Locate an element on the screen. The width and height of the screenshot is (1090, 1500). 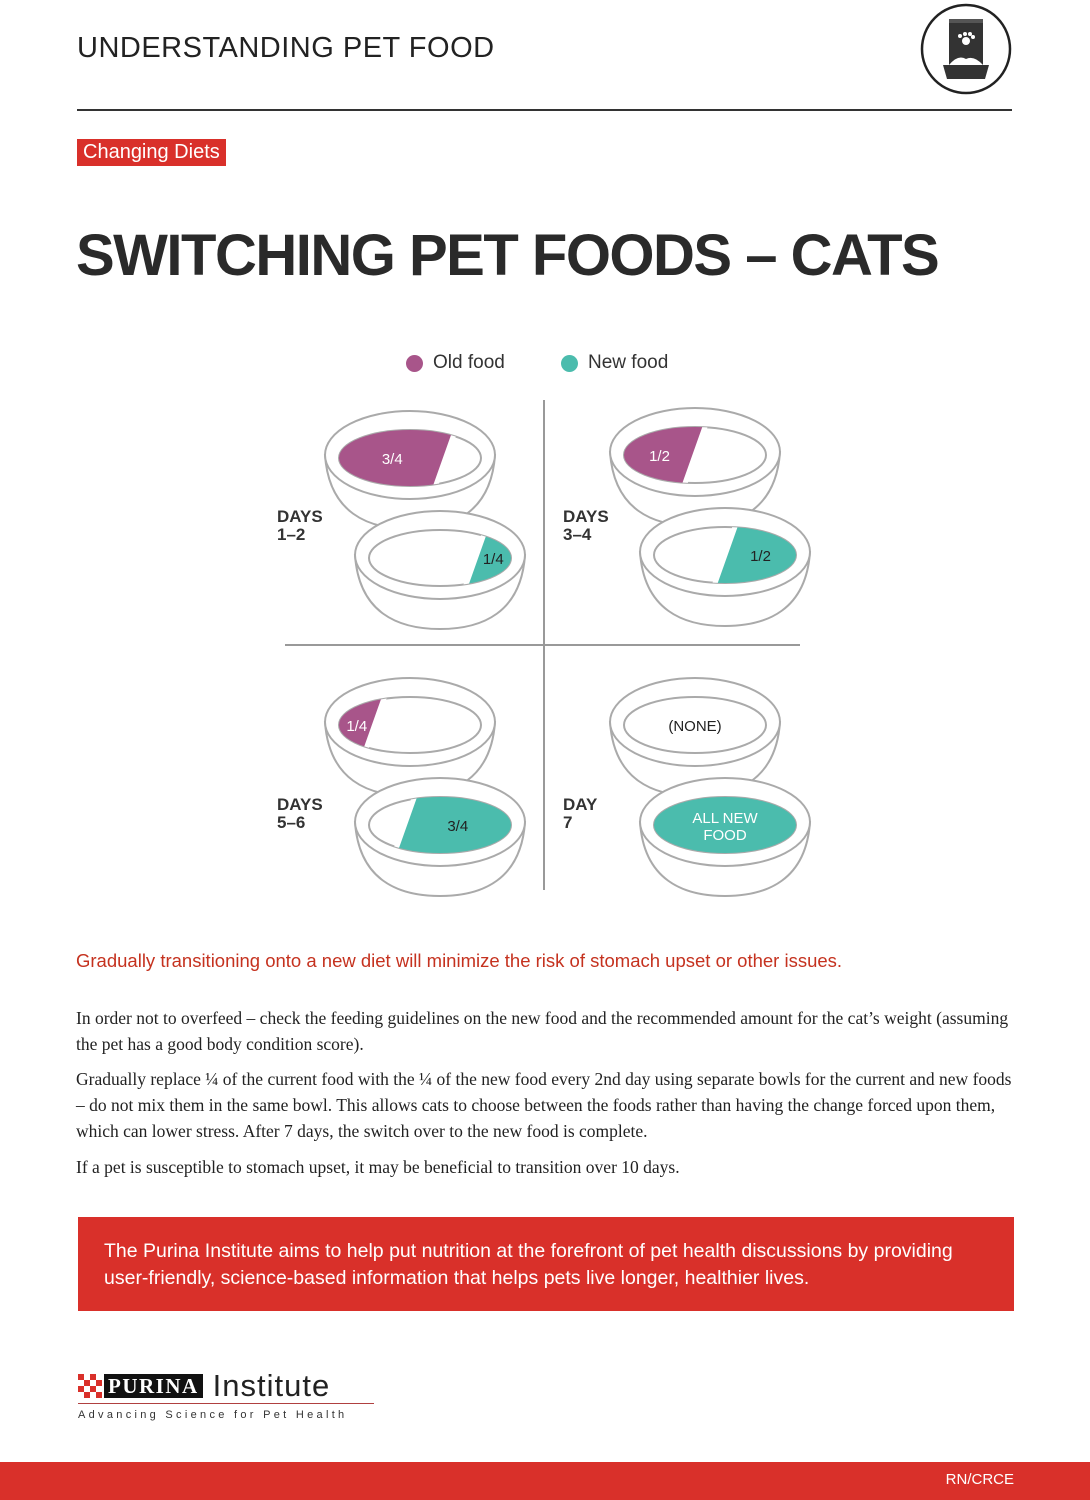
bowl-label: (NONE) is located at coordinates (694, 726).